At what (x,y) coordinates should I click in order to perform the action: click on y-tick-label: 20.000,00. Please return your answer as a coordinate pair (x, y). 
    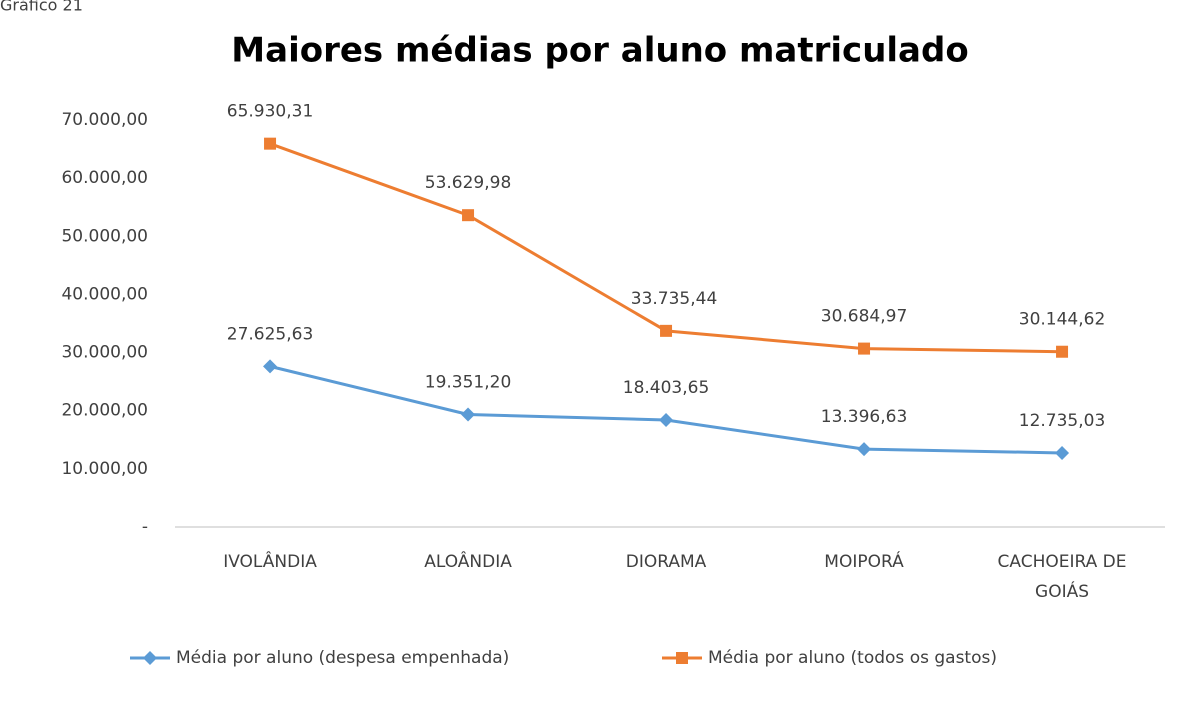
    Looking at the image, I should click on (104, 411).